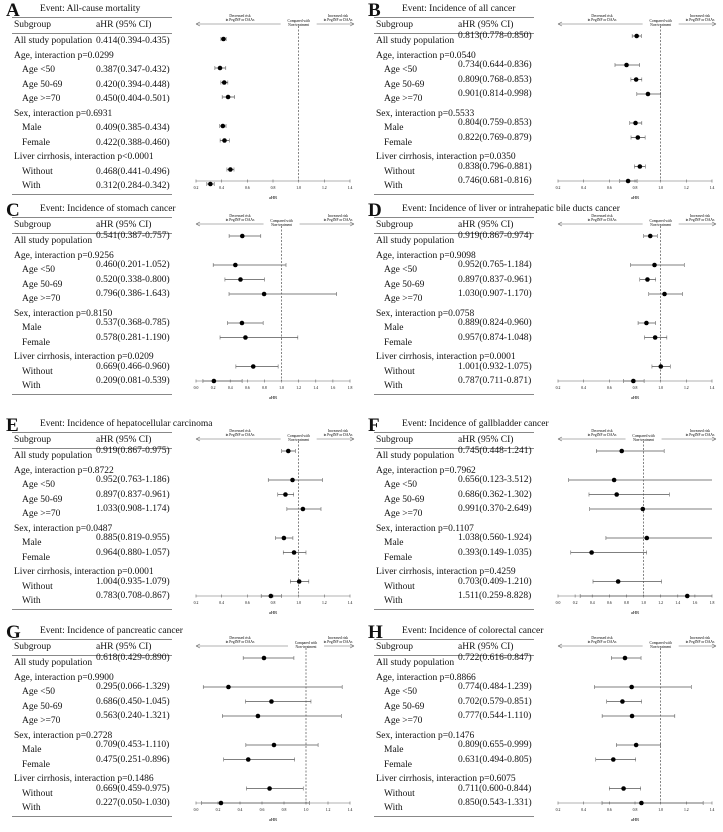 This screenshot has height=832, width=723. Describe the element at coordinates (133, 596) in the screenshot. I see `row-ahr-value: 0.783(0.708-0.867)` at that location.